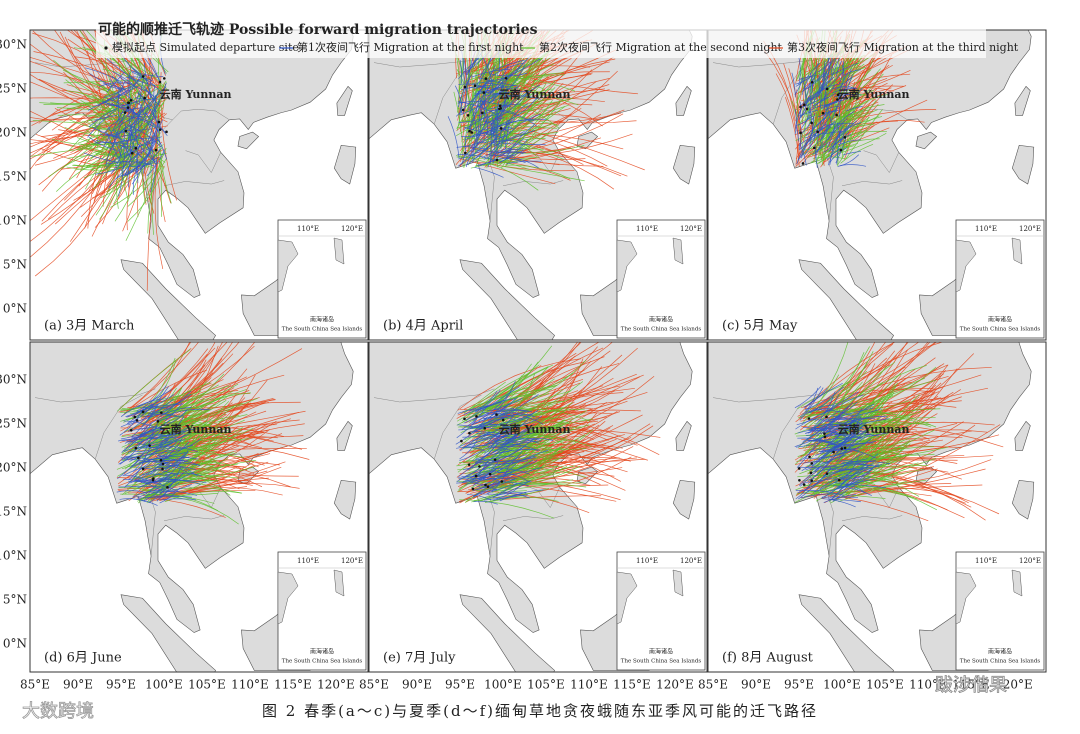 Image resolution: width=1080 pixels, height=734 pixels. I want to click on legend-label: 第2次夜间飞行 Migration at the second night, so click(661, 47).